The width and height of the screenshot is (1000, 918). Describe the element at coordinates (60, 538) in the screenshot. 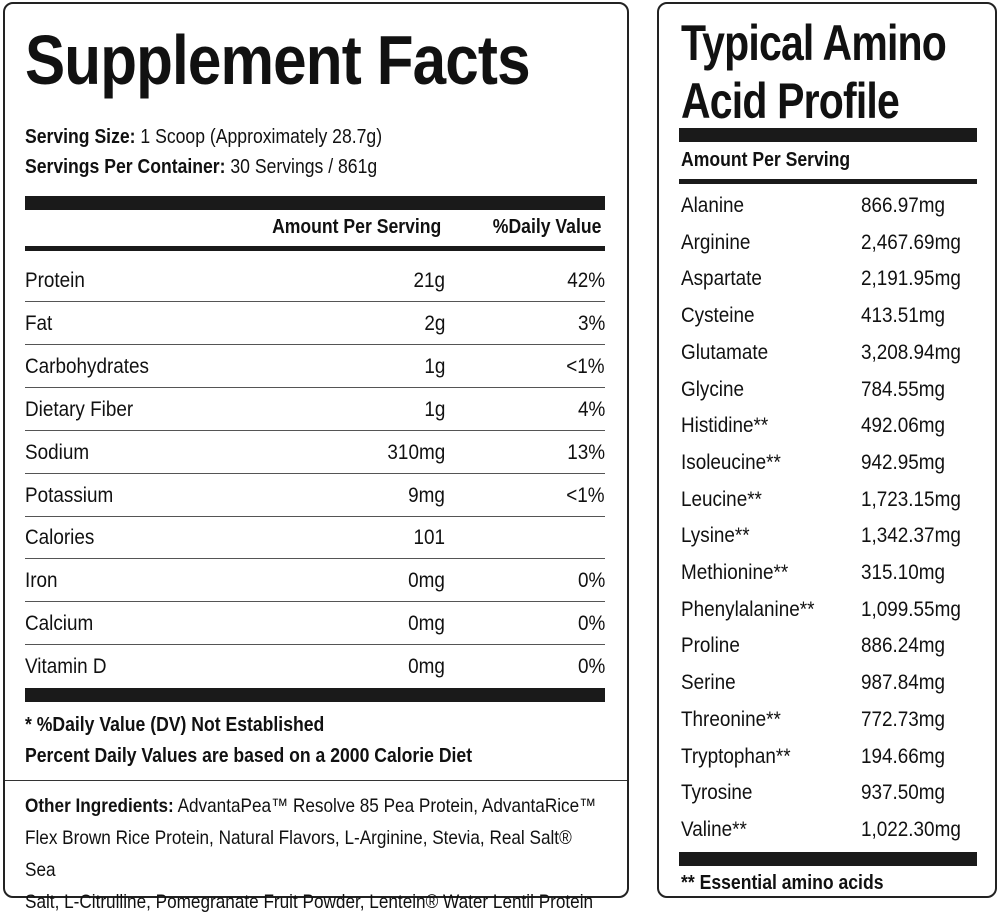

I see `nutrient-name: Calories` at that location.